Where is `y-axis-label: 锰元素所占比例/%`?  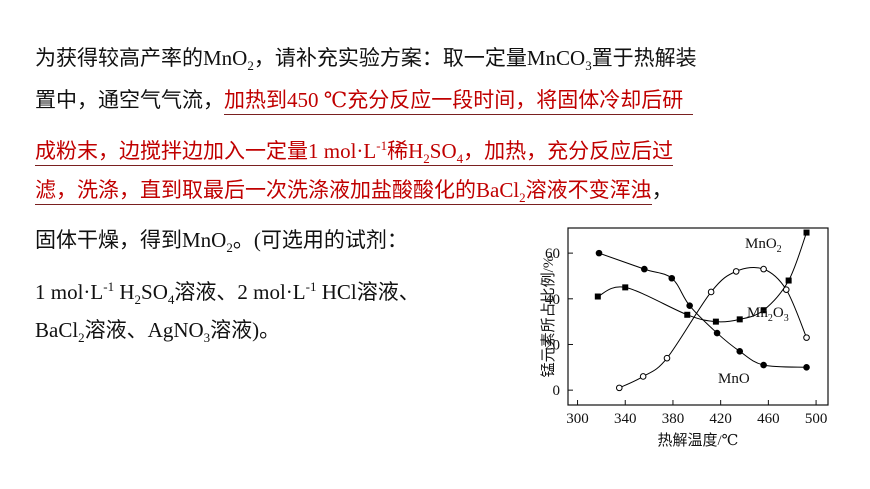
y-axis-label: 锰元素所占比例/% is located at coordinates (548, 317).